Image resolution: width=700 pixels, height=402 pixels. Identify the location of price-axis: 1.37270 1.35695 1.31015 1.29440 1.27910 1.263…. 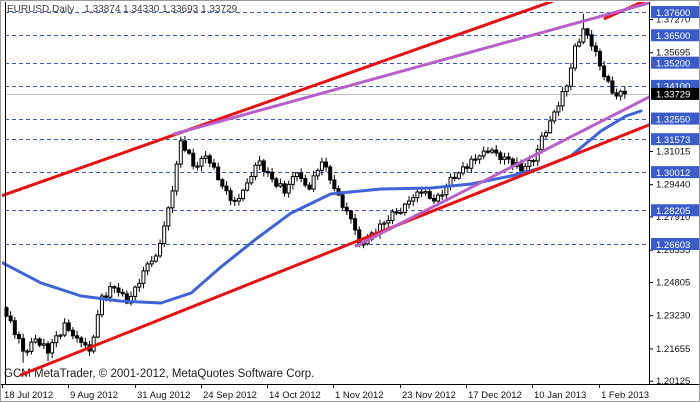
(669, 201).